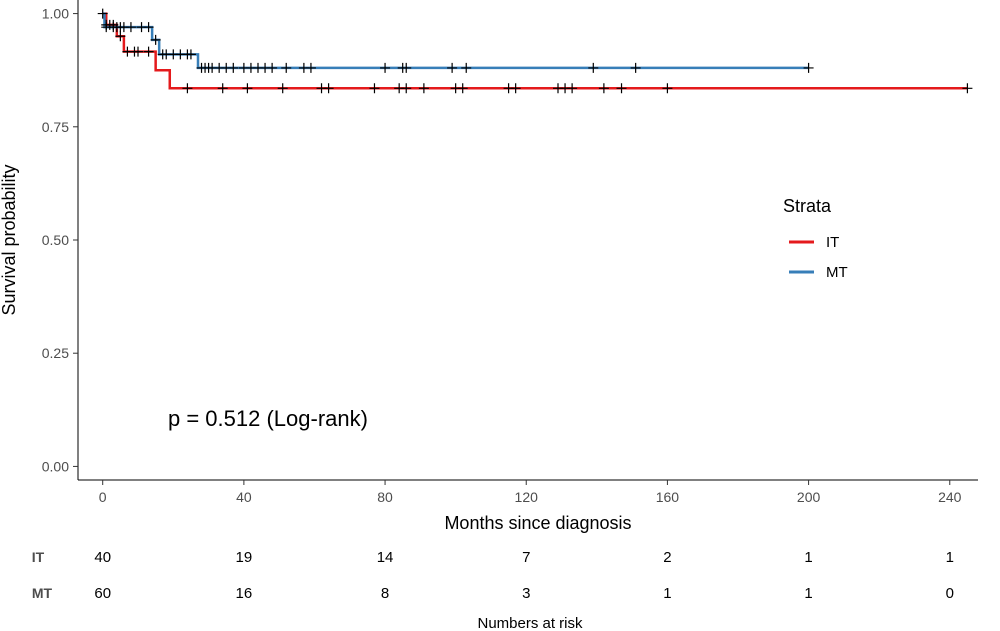 The image size is (1000, 631). Describe the element at coordinates (524, 575) in the screenshot. I see `risk-cells: 40 19 14 7 2 1 1 60 16 8 3 1 1 0` at that location.